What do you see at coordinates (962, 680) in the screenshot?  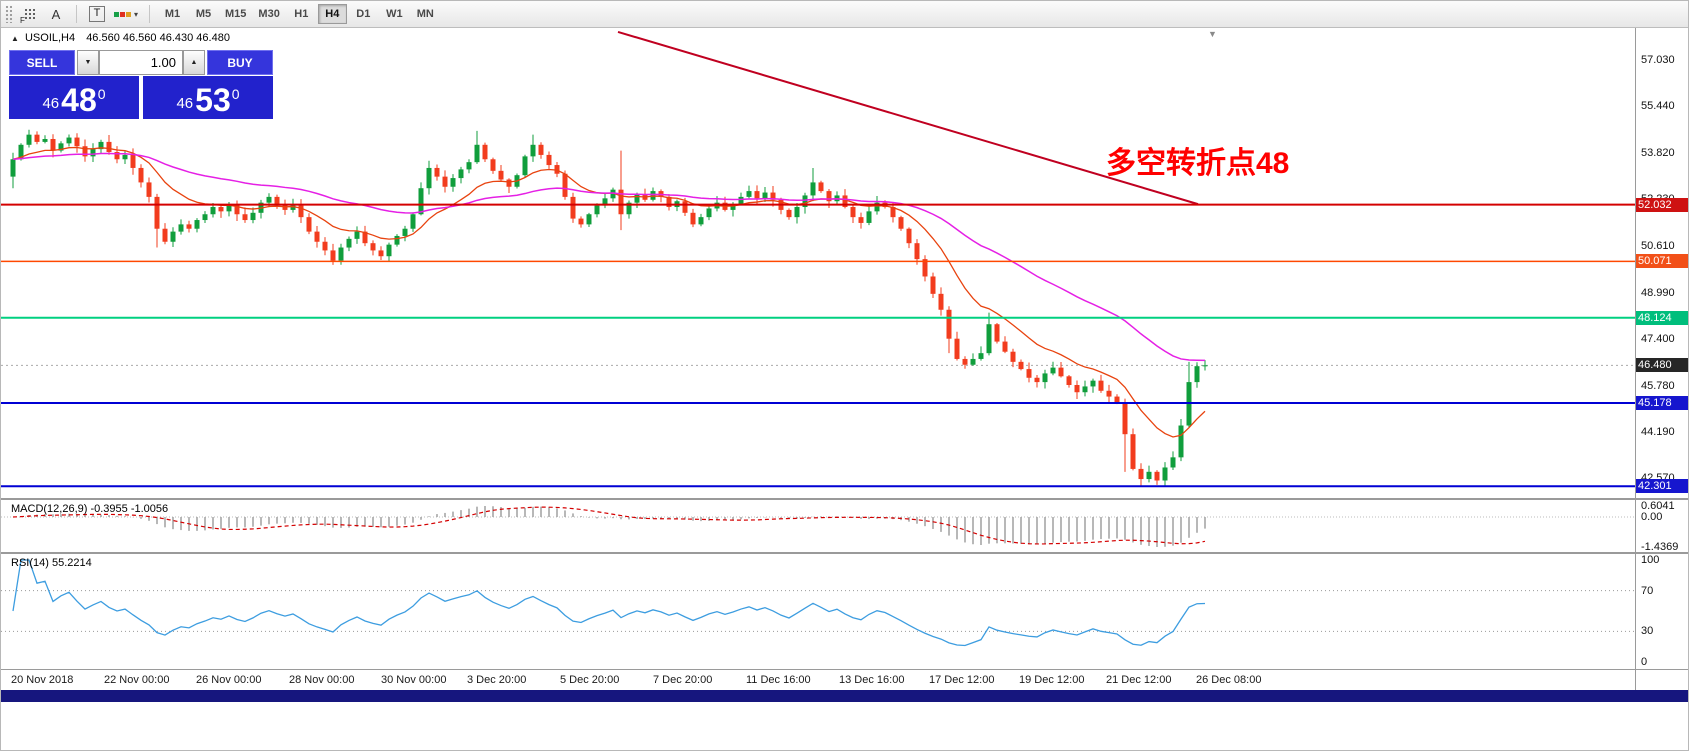 I see `time-axis-label: 17 Dec 12:00` at bounding box center [962, 680].